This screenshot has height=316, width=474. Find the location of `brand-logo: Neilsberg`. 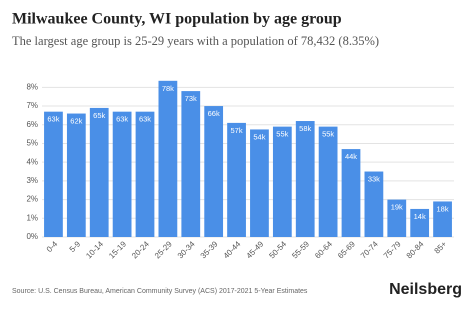

brand-logo: Neilsberg is located at coordinates (425, 289).